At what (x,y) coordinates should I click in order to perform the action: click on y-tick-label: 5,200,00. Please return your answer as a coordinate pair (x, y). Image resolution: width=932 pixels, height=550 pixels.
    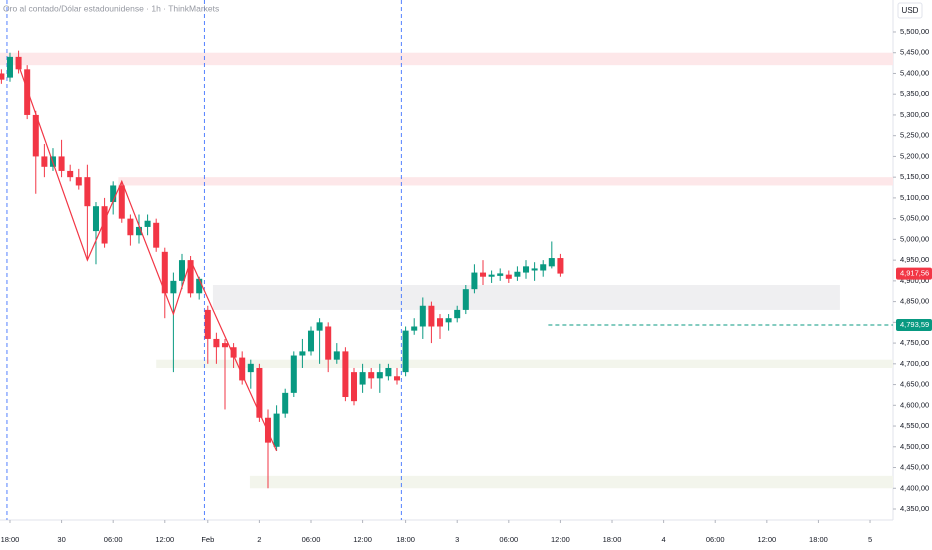
    Looking at the image, I should click on (914, 155).